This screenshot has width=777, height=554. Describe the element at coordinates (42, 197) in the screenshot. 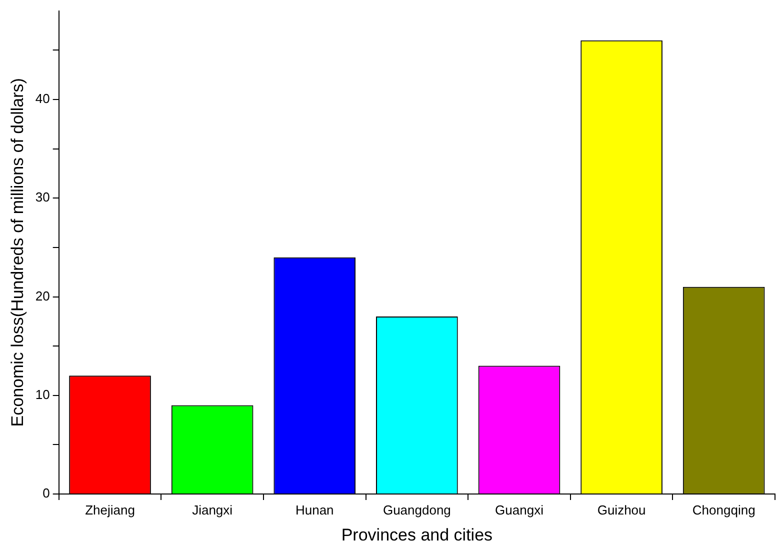

I see `y-tick-label: 30` at that location.